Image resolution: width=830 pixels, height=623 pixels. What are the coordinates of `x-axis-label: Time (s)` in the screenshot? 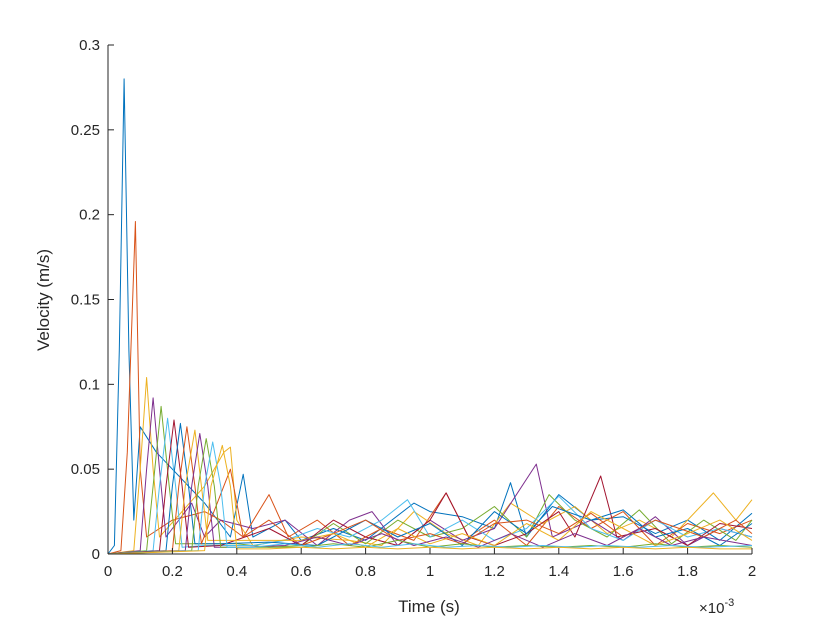 It's located at (429, 606).